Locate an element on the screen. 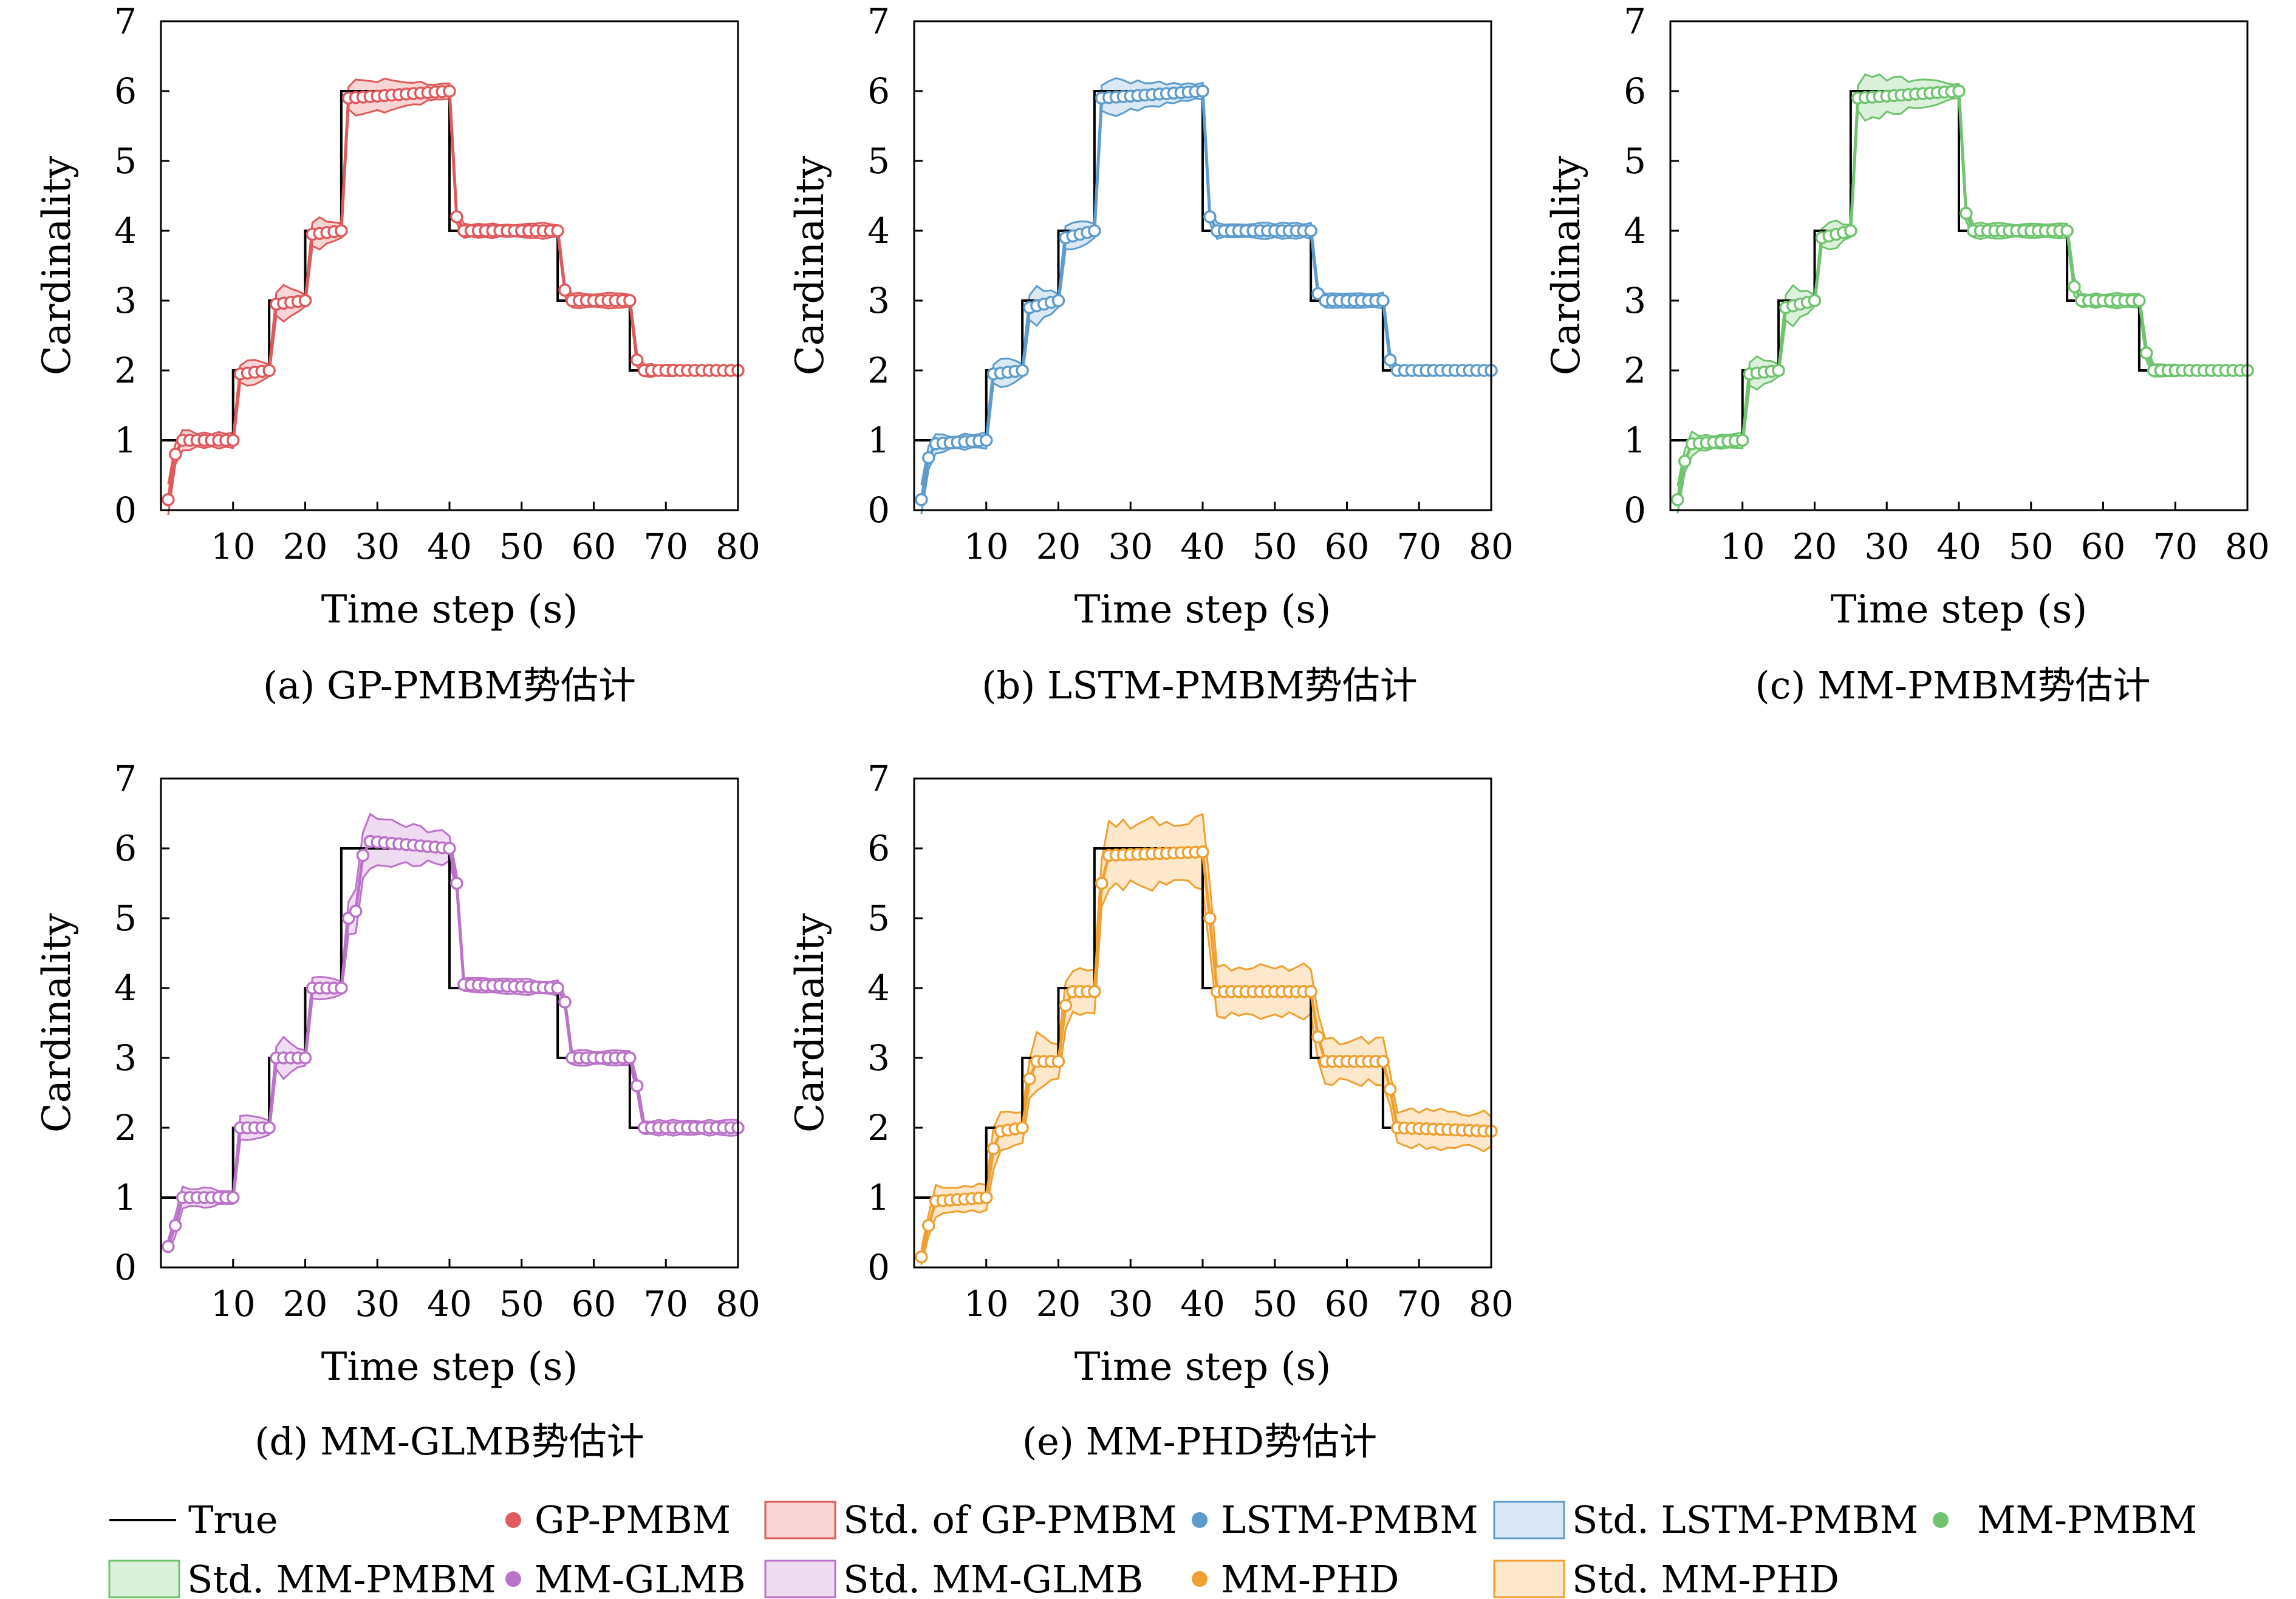 The image size is (2296, 1599). legend-phd-label: MM-PHD is located at coordinates (1310, 1578).